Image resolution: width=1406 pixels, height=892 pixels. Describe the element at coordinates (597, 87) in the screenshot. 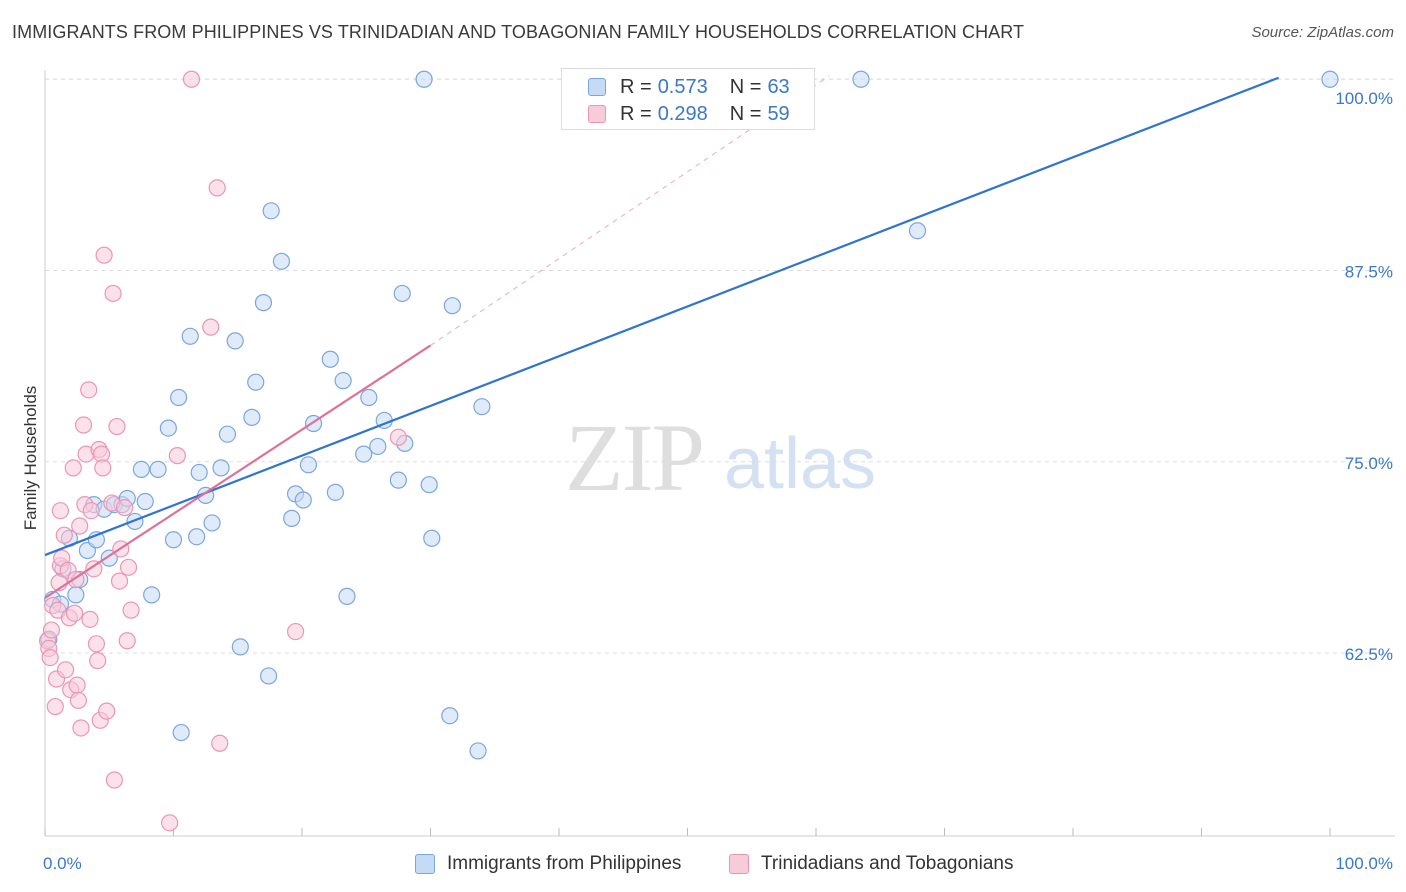

I see `philippines-swatch` at that location.